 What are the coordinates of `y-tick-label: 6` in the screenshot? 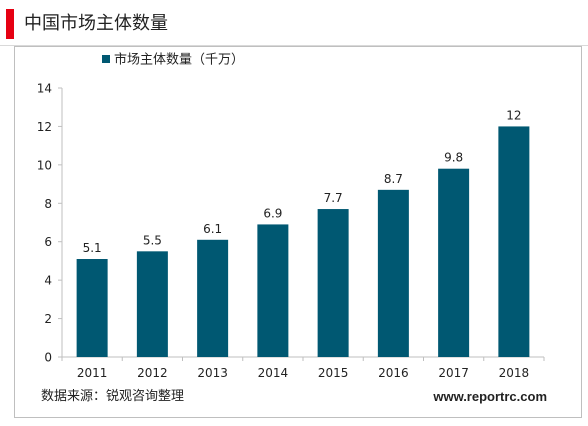 It's located at (48, 242).